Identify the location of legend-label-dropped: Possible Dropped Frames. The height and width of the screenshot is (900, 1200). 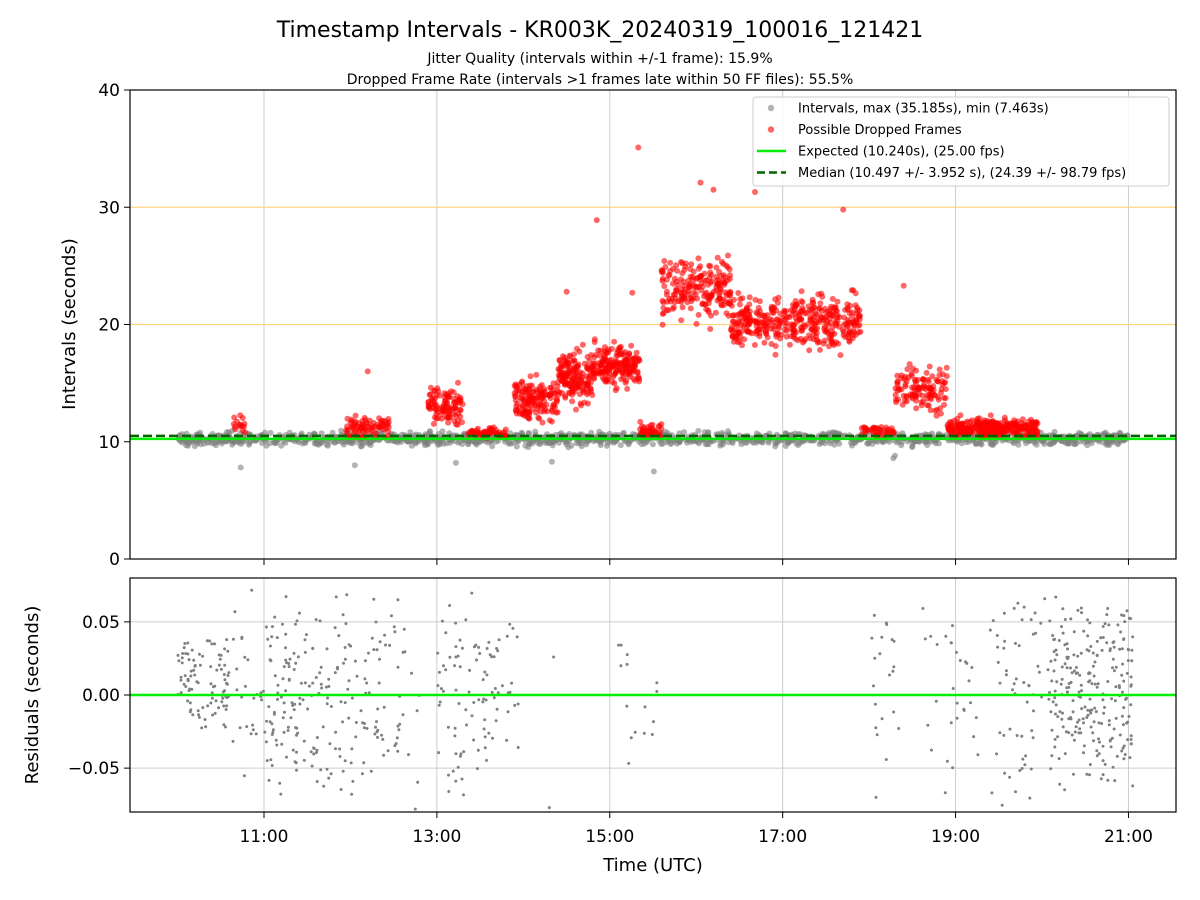
(880, 130).